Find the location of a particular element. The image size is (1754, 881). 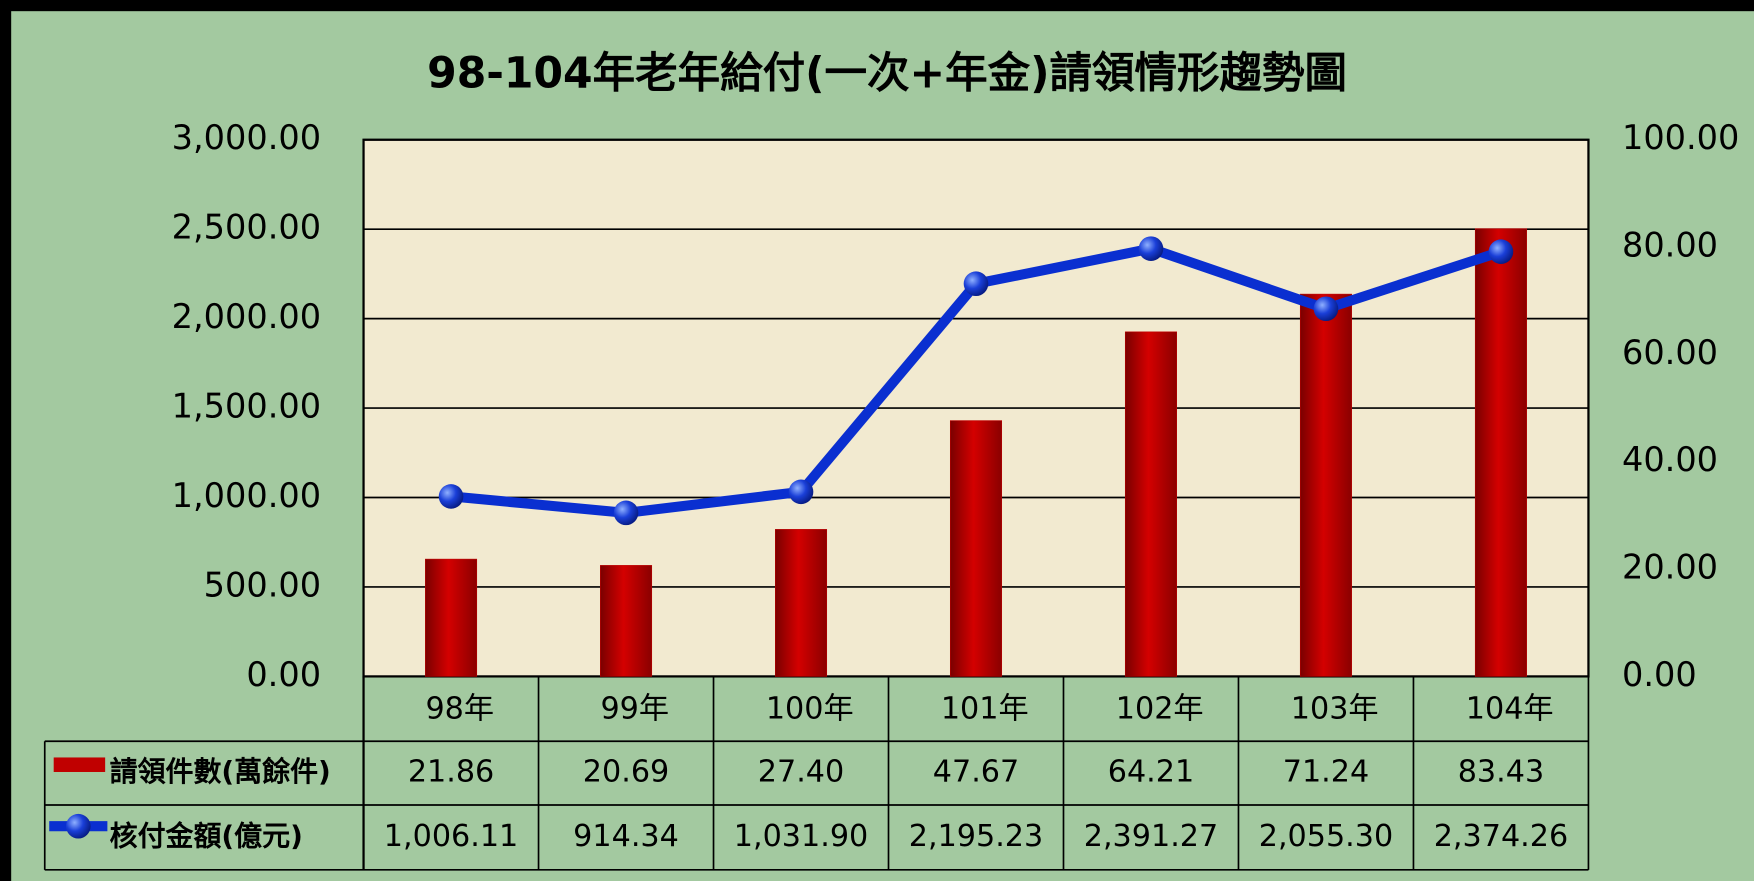

legend-label: 核付金額(億元) is located at coordinates (206, 835).